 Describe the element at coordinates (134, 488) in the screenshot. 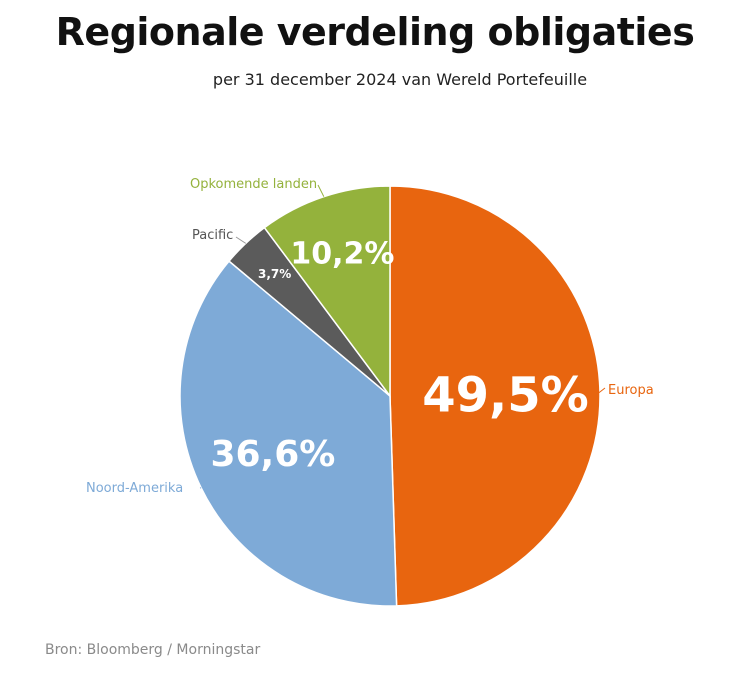

I see `slice-category-label-noord-amerika: Noord-Amerika` at that location.